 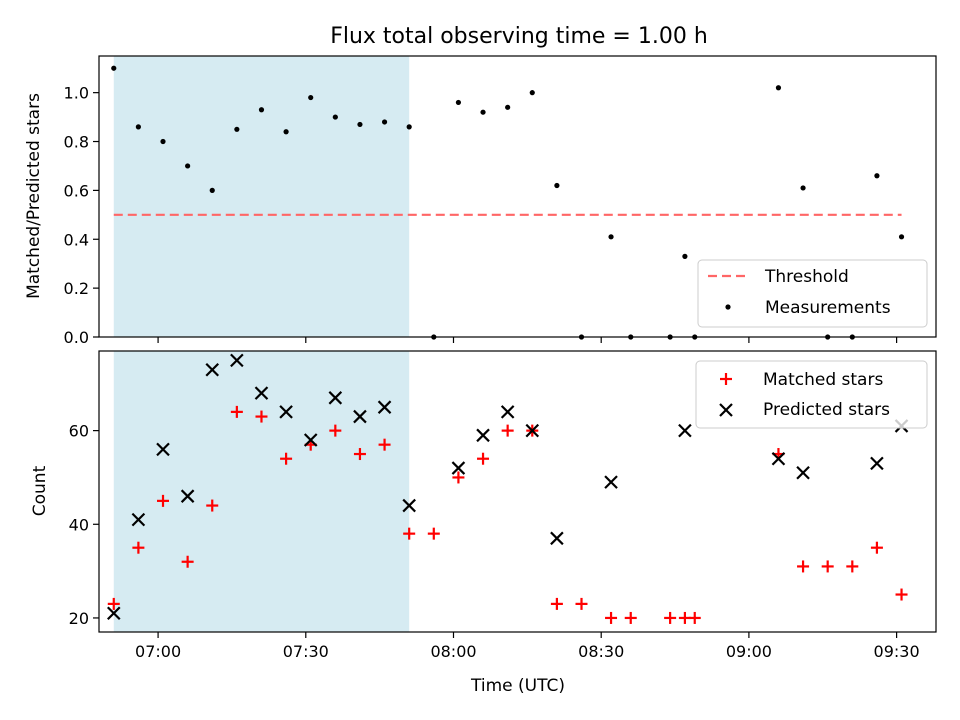 I want to click on legend-predicted-label: Predicted stars, so click(x=826, y=410).